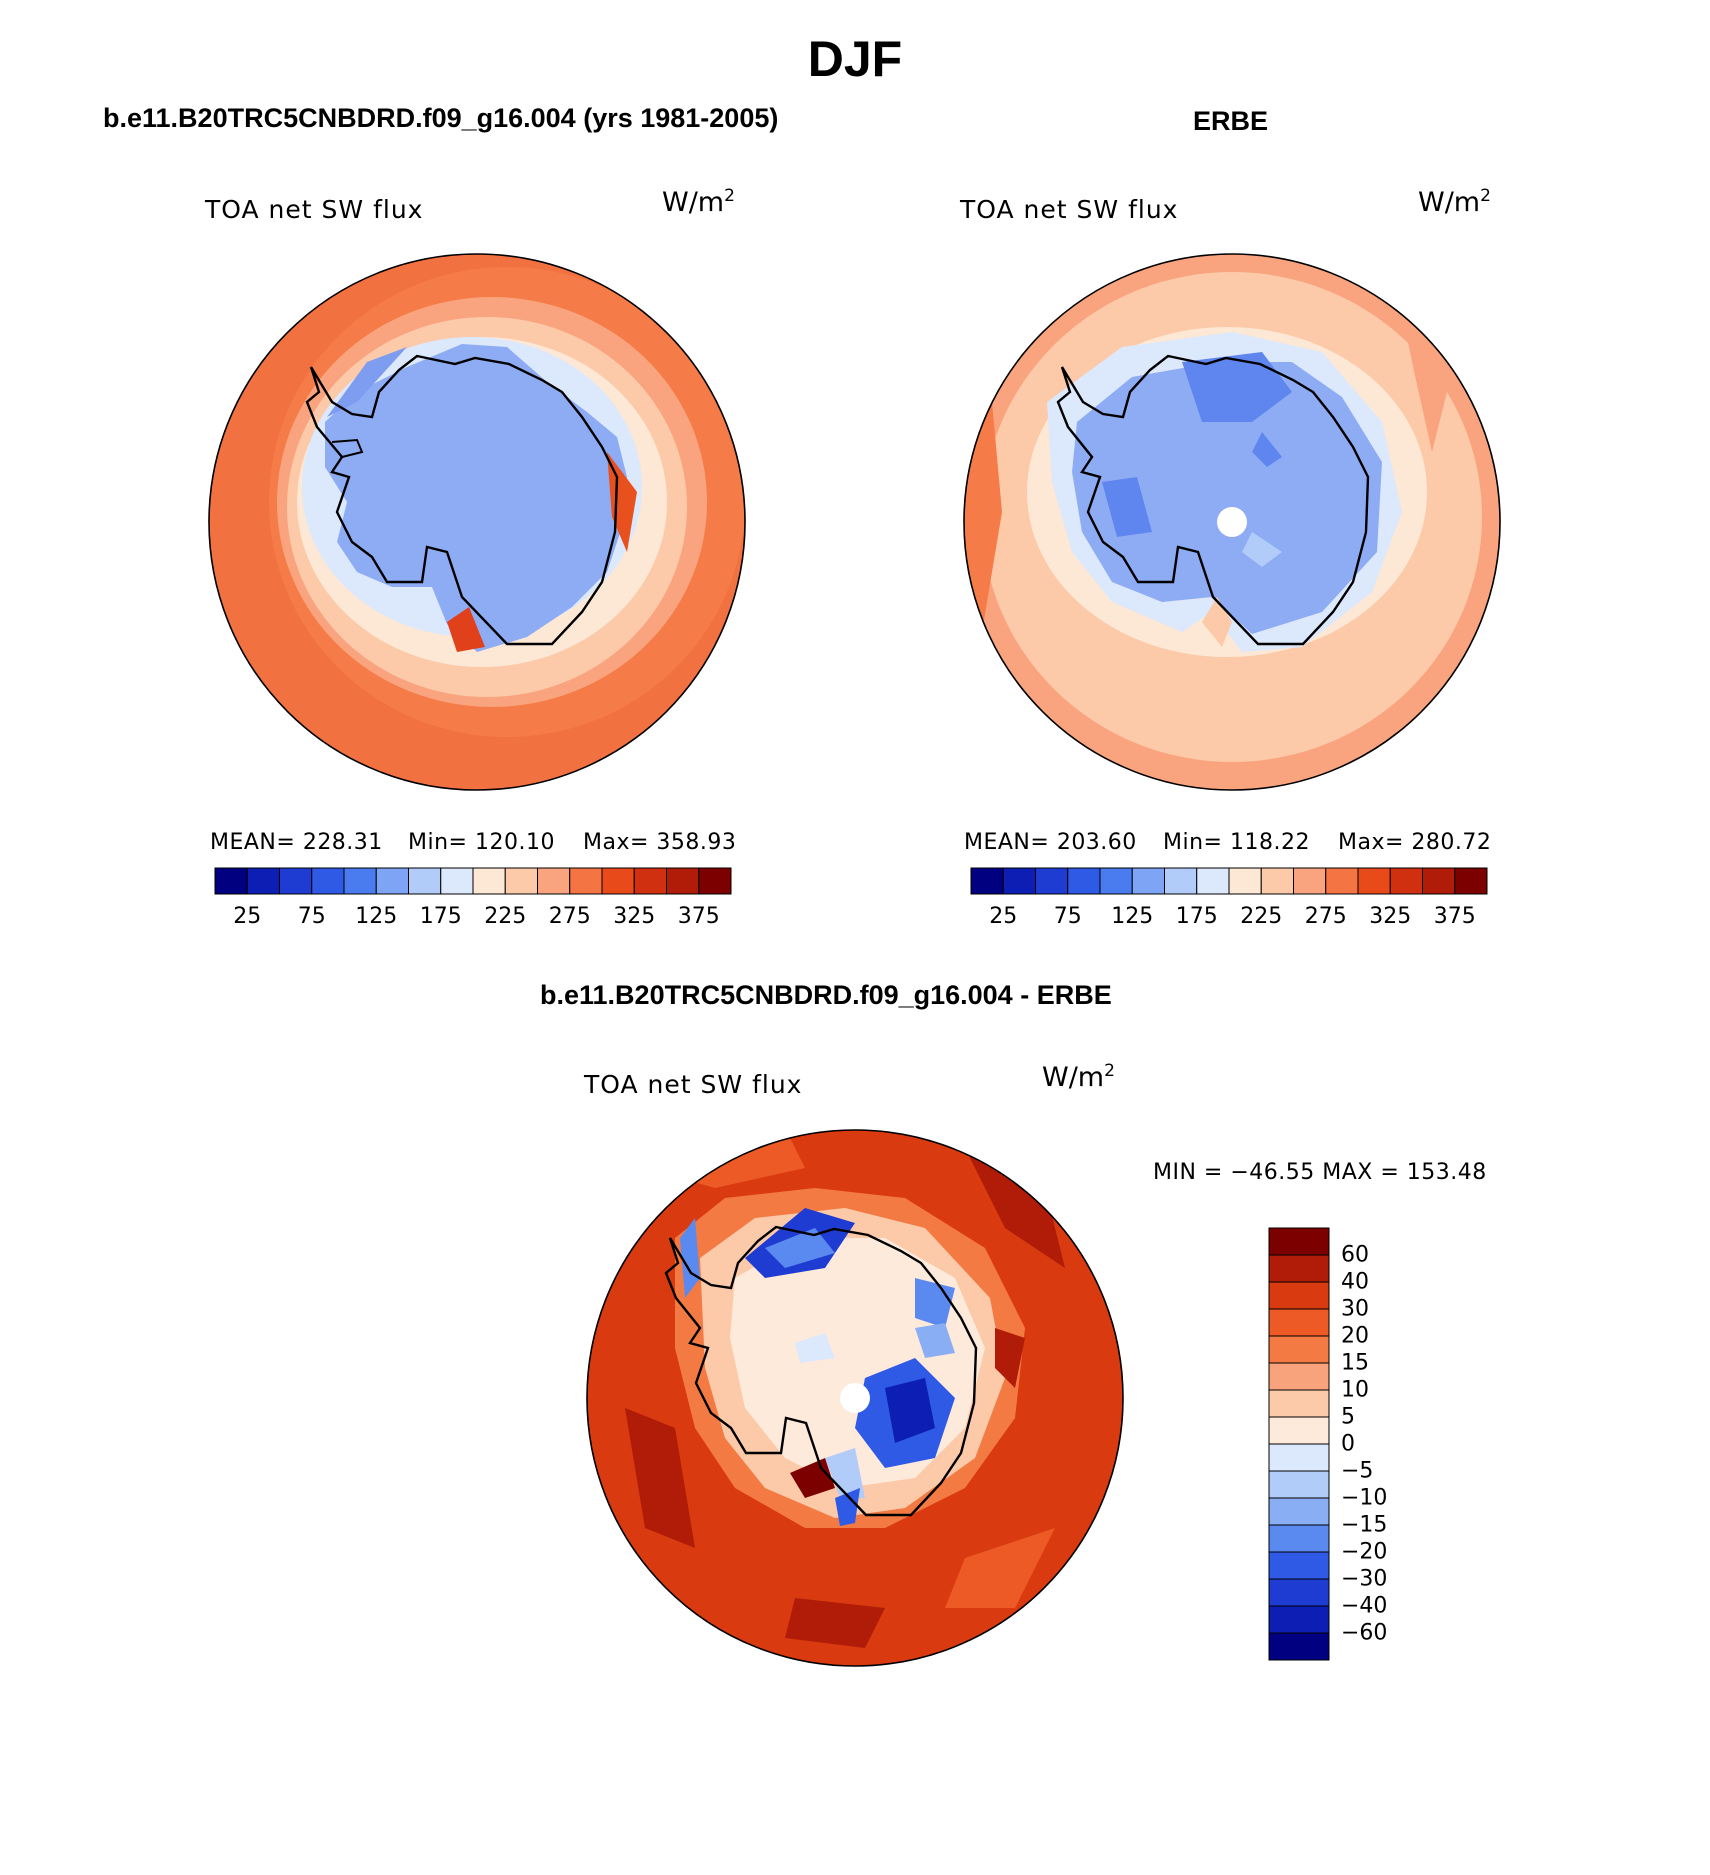 Image resolution: width=1710 pixels, height=1875 pixels. Describe the element at coordinates (1364, 1525) in the screenshot. I see `colorbar-tick-label: −15` at that location.